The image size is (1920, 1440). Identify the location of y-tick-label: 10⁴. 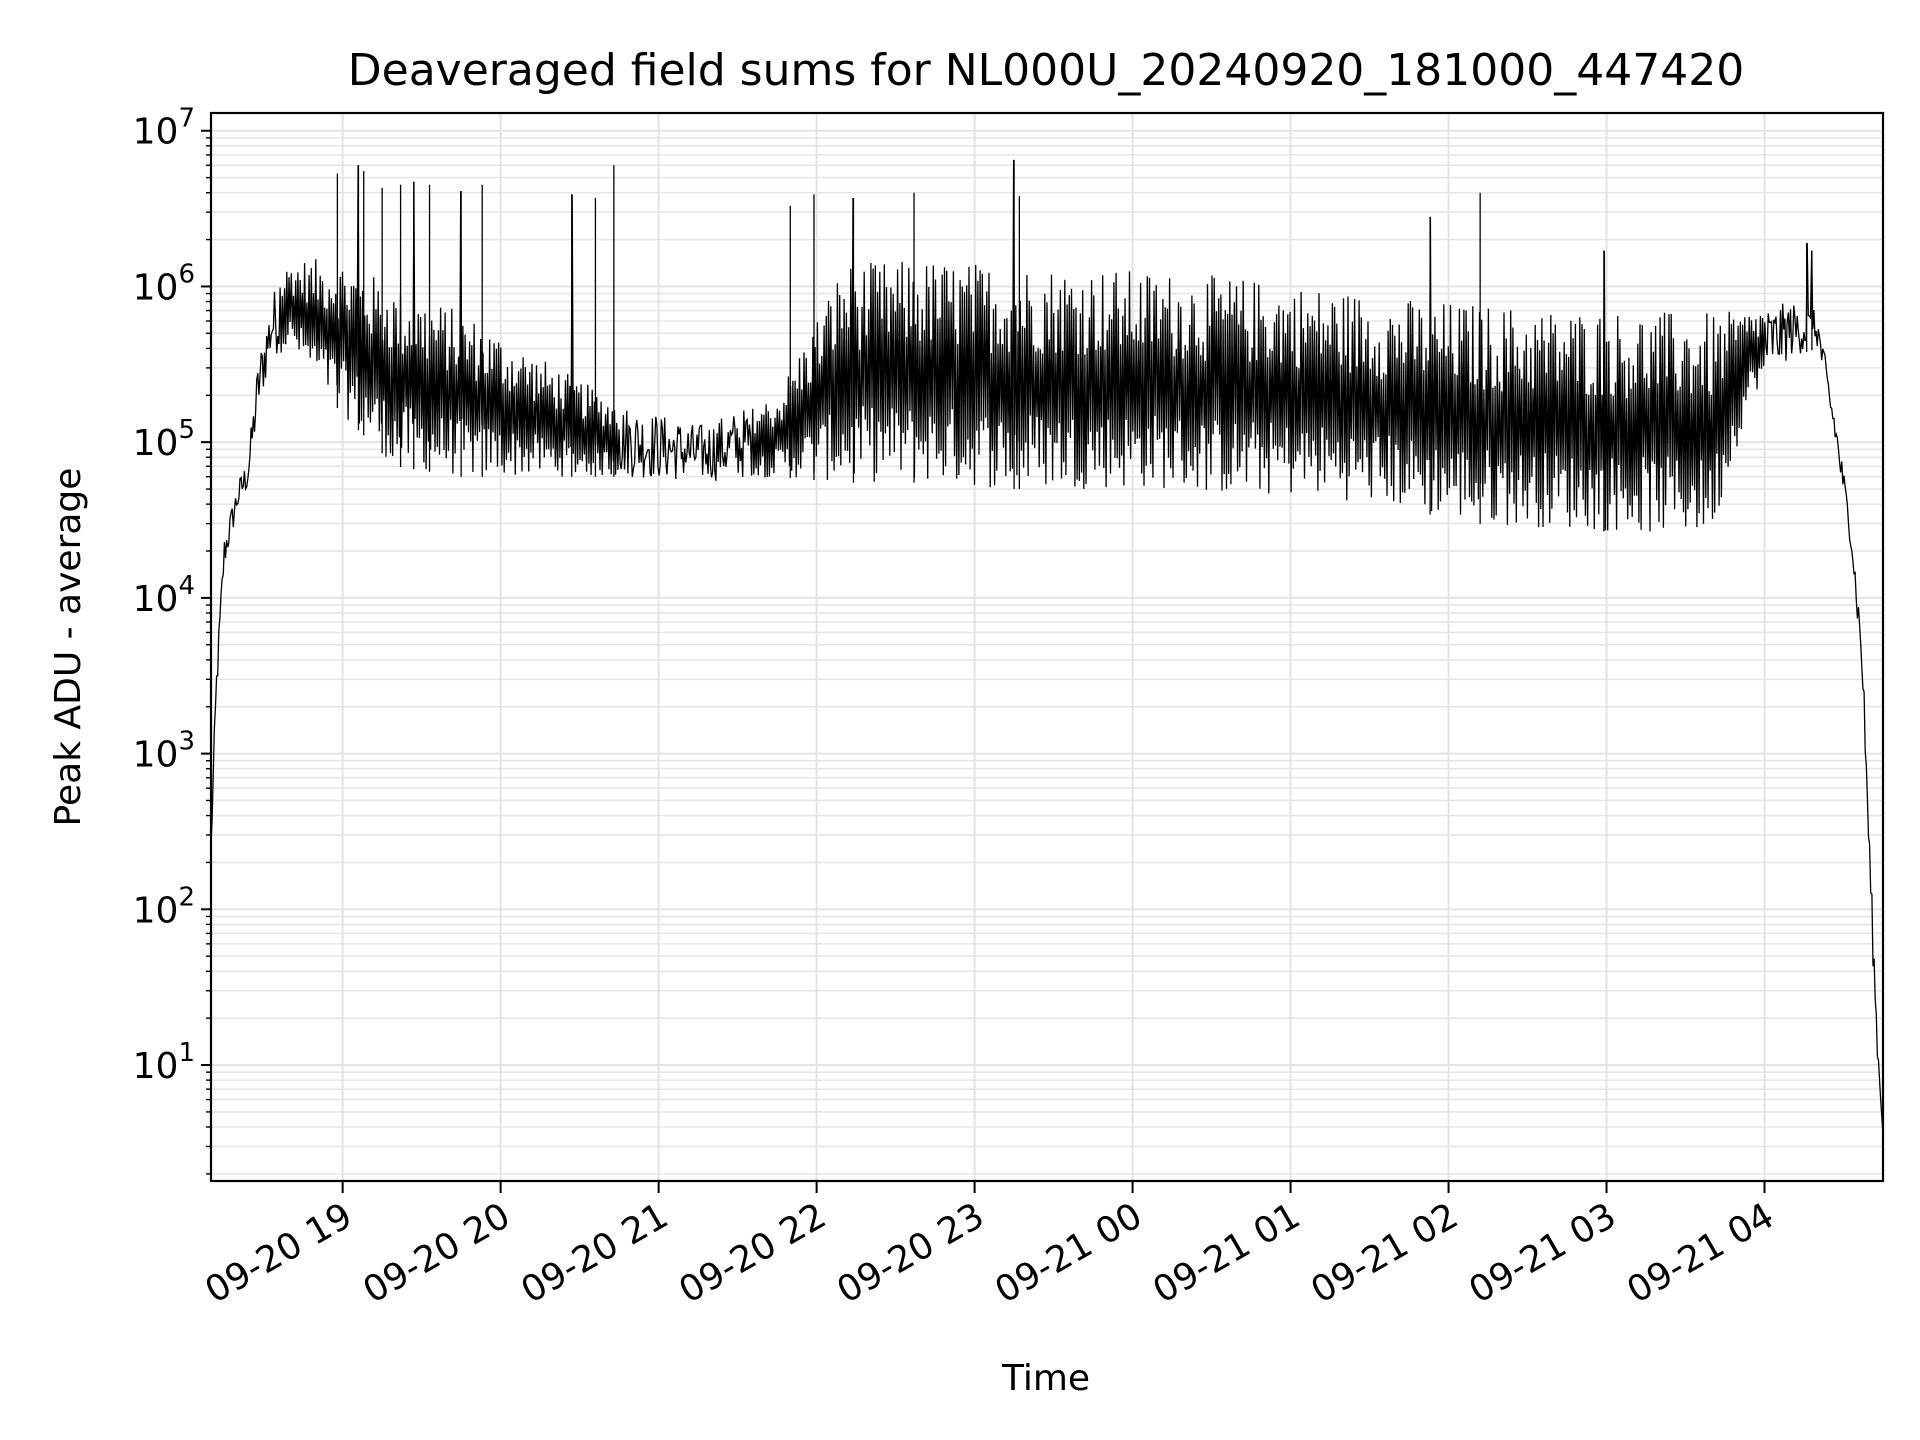
(164, 595).